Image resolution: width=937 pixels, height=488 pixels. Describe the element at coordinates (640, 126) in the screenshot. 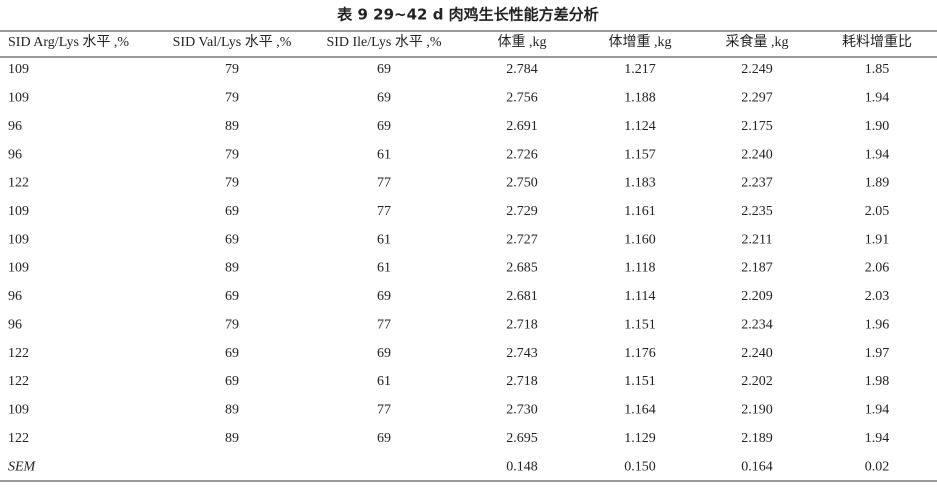

I see `table-cell: 1.124` at that location.